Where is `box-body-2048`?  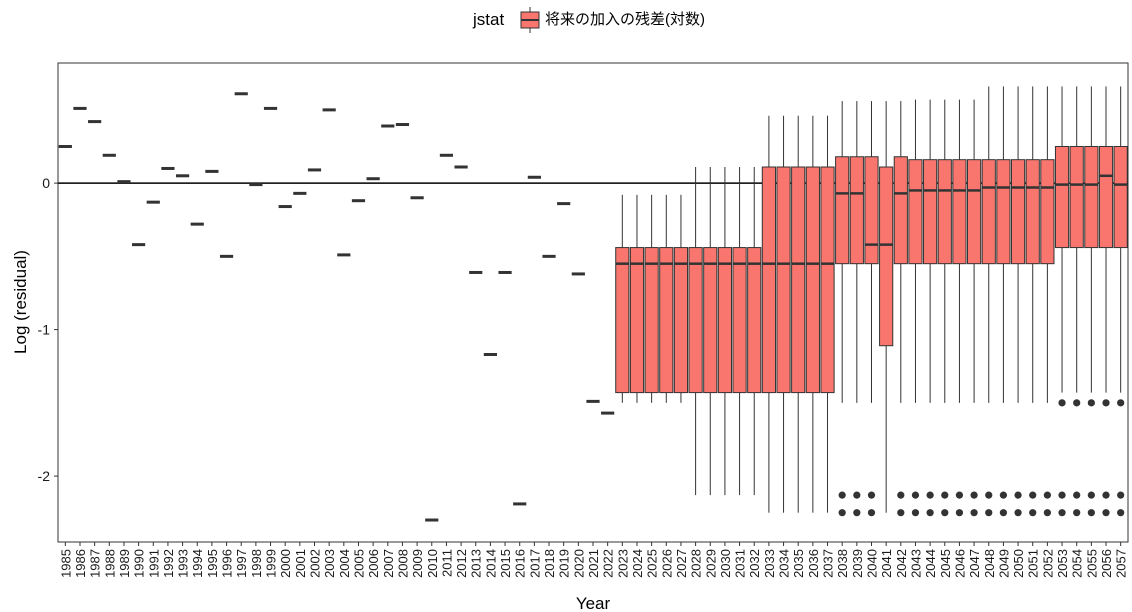
box-body-2048 is located at coordinates (988, 212).